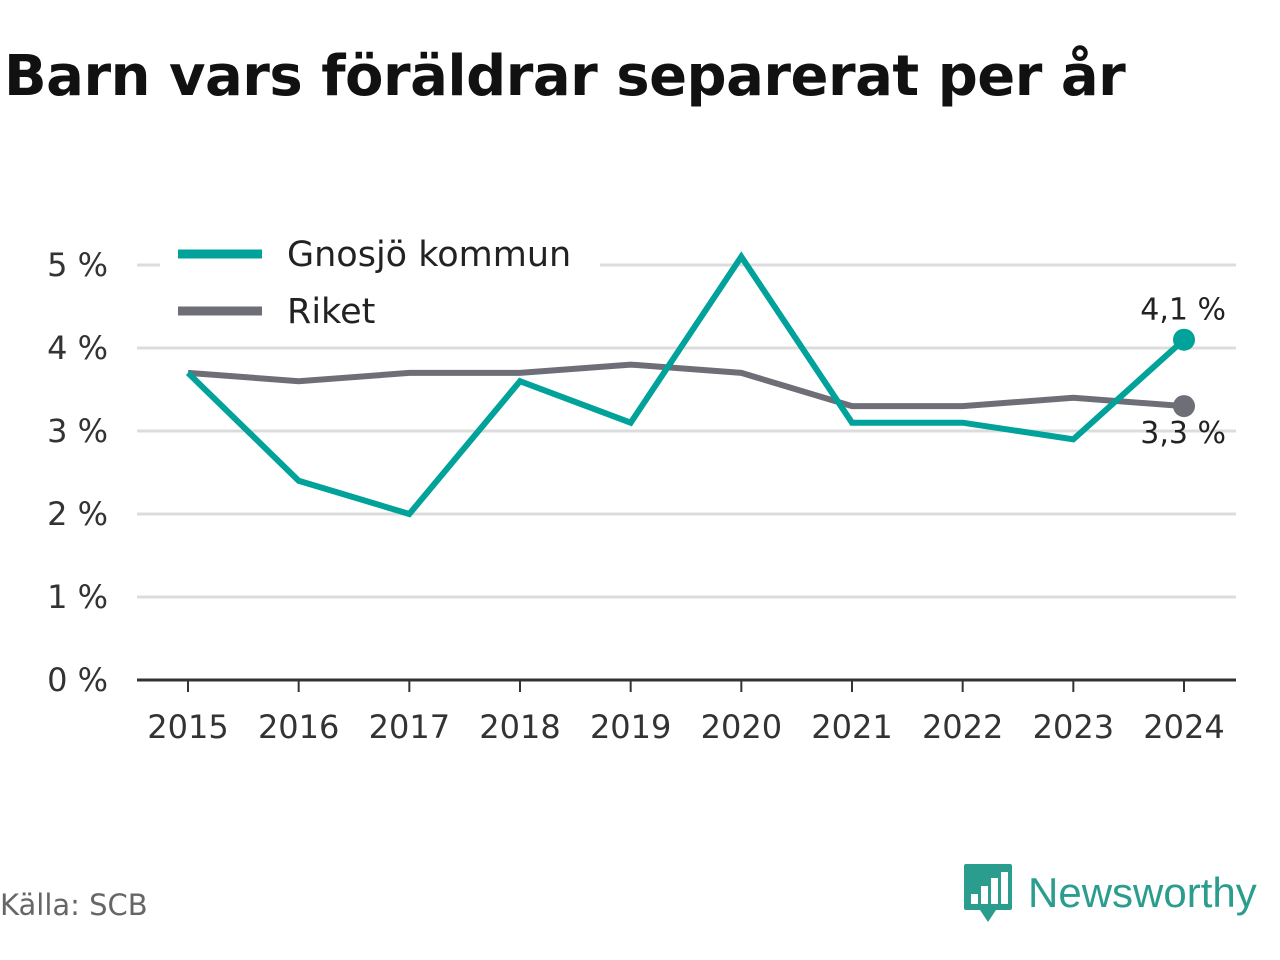  Describe the element at coordinates (77, 597) in the screenshot. I see `y-tick-label: 1 %` at that location.